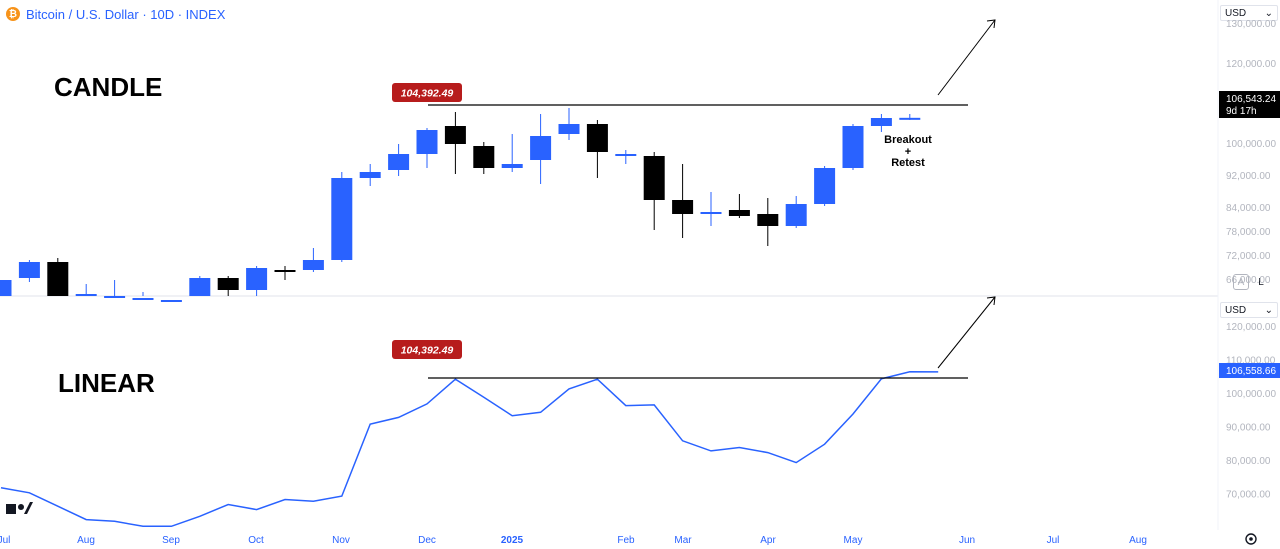 Image resolution: width=1280 pixels, height=549 pixels. I want to click on price-tick-label: 110,000.00, so click(1251, 360).